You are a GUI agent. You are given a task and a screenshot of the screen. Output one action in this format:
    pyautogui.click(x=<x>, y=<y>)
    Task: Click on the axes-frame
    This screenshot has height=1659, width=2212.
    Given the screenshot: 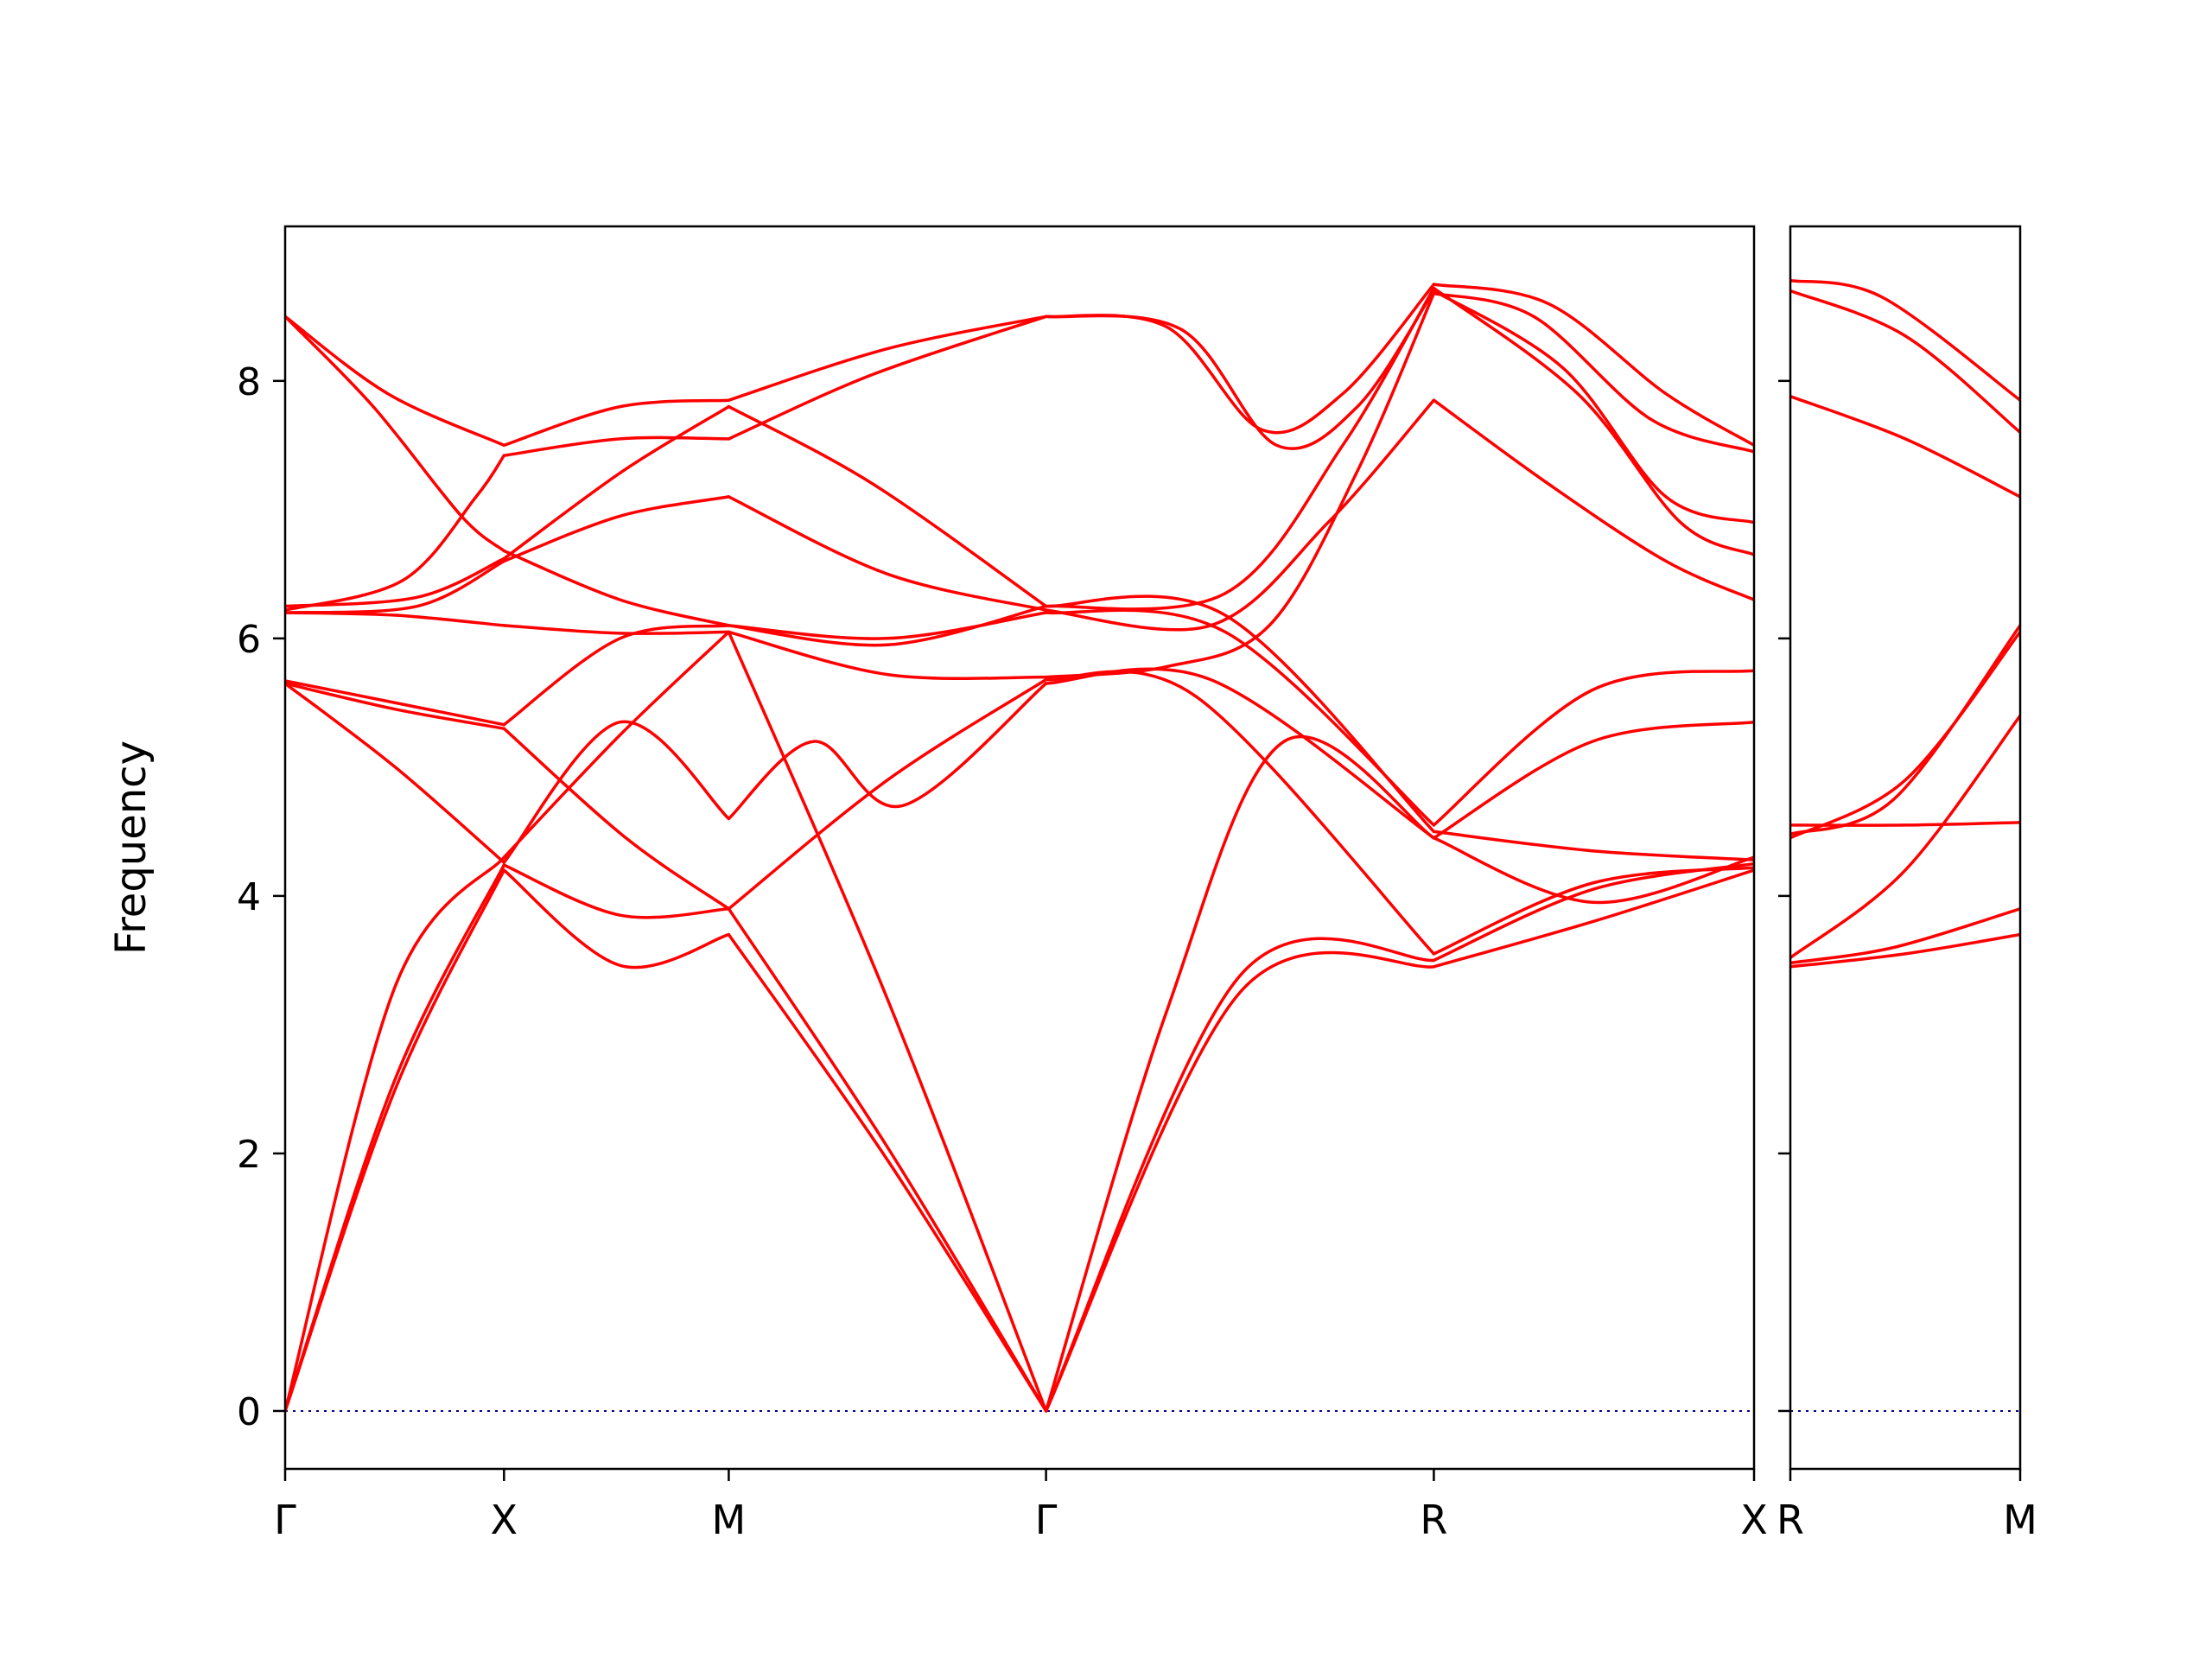 What is the action you would take?
    pyautogui.click(x=1905, y=848)
    